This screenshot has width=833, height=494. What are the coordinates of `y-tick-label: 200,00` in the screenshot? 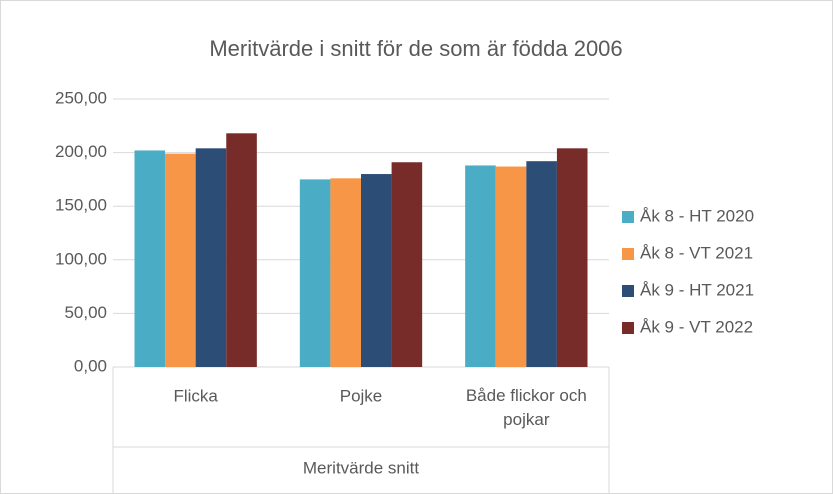 It's located at (81, 151).